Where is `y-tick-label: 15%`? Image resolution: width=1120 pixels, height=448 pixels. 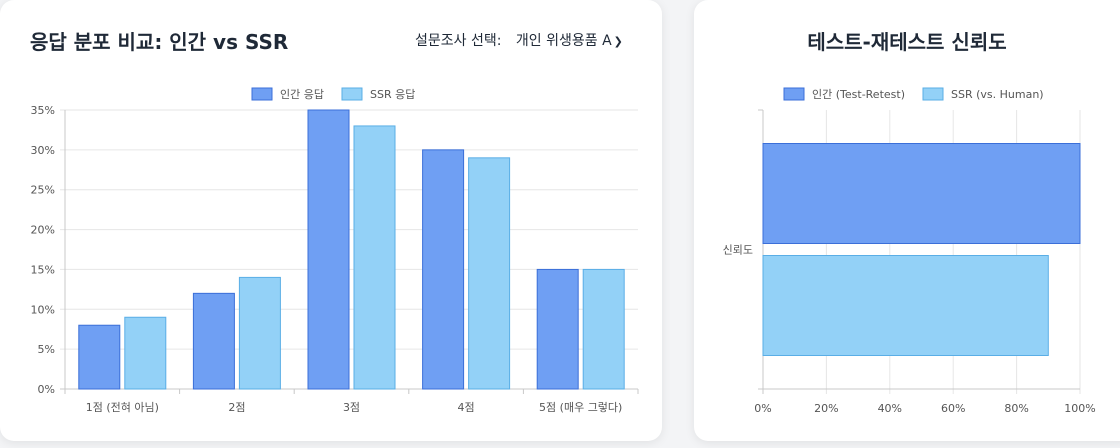
y-tick-label: 15% is located at coordinates (43, 269).